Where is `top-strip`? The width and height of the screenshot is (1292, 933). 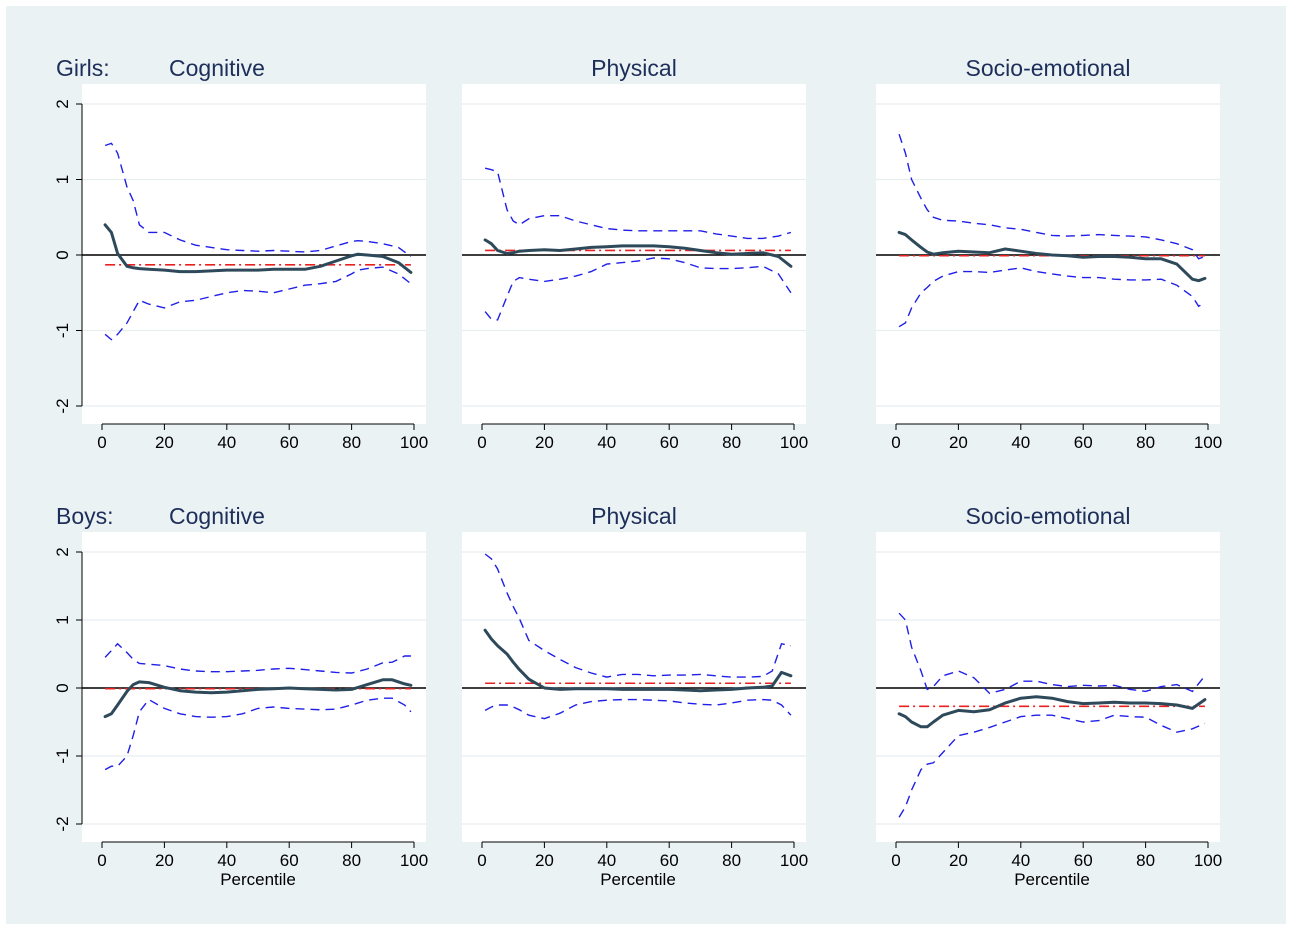
top-strip is located at coordinates (646, 3).